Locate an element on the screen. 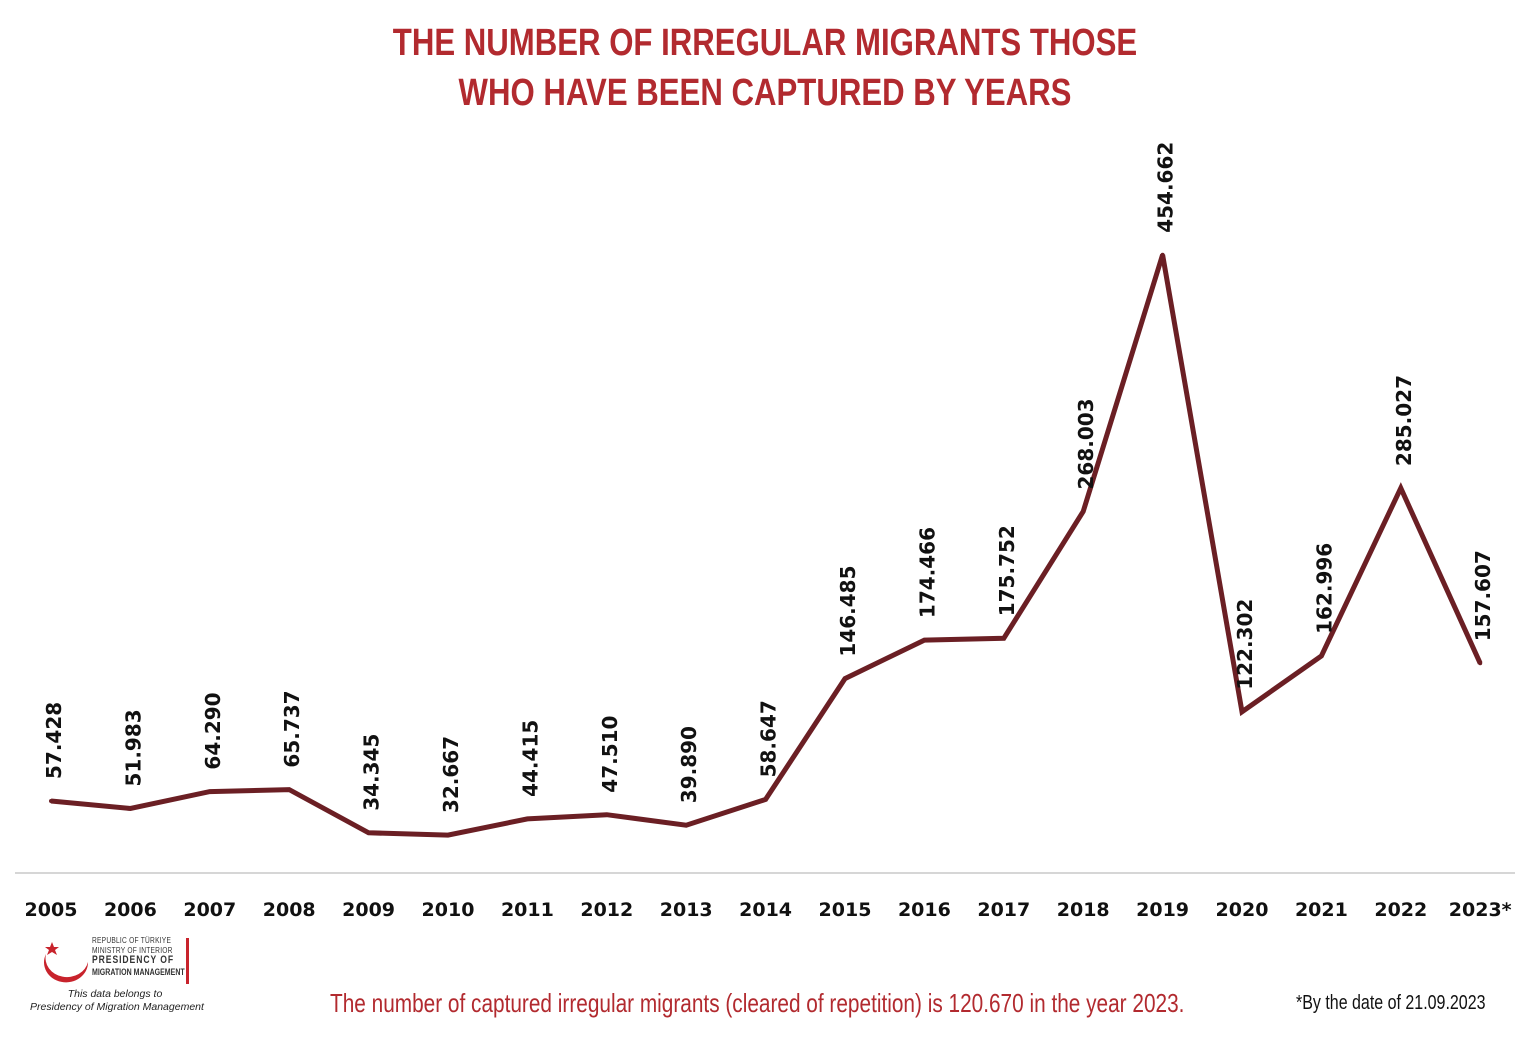 This screenshot has height=1044, width=1530. date-note: *By the date of 21.09.2023 is located at coordinates (1391, 1003).